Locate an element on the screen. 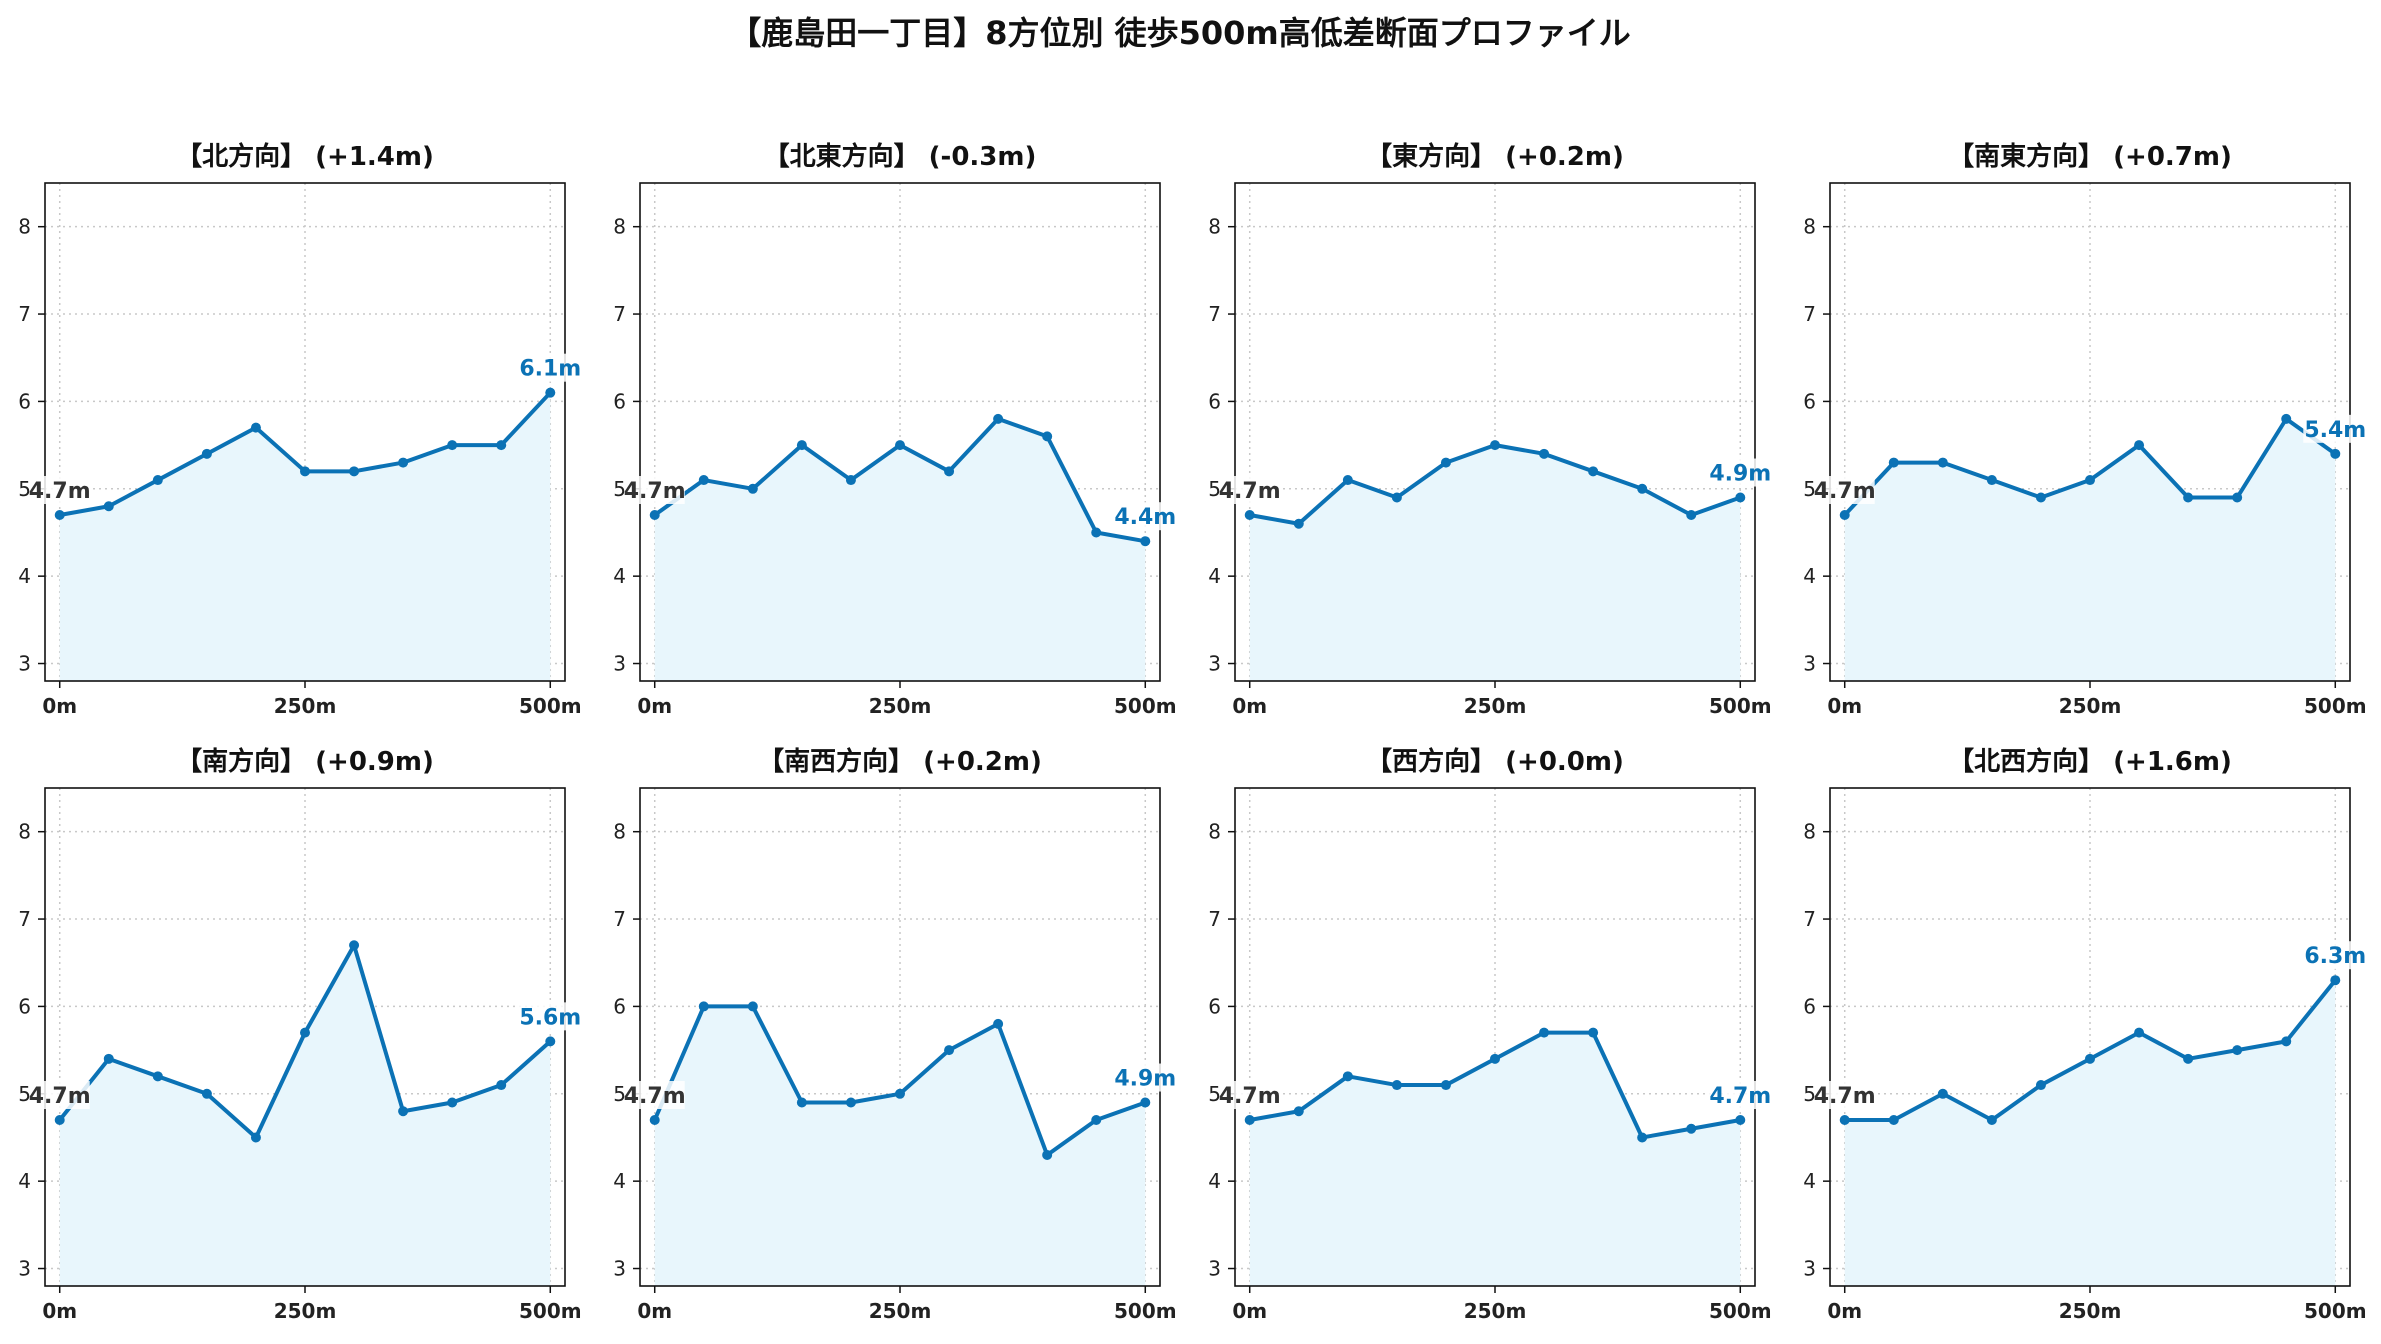 This screenshot has height=1344, width=2381. panel-title: 【北西方向】 (+1.6m) is located at coordinates (2090, 761).